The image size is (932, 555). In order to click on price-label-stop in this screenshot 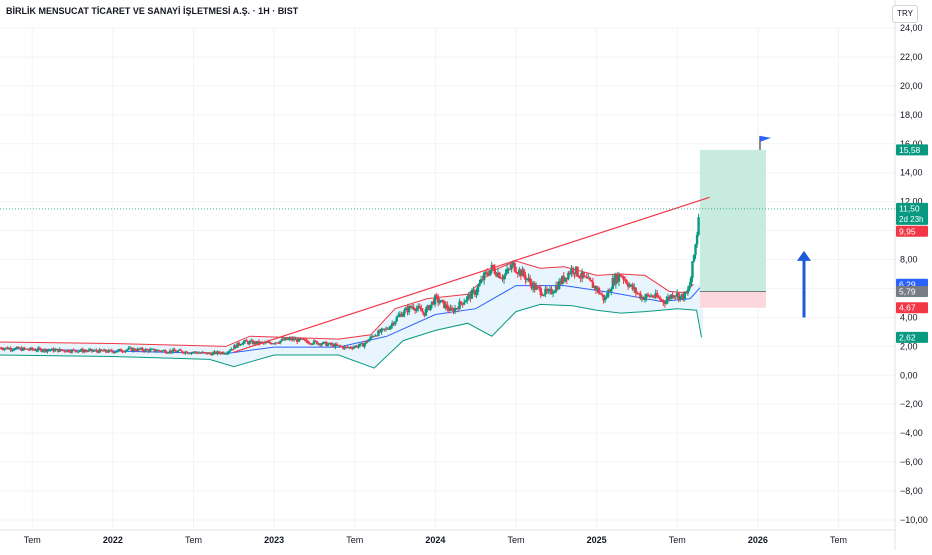, I will do `click(912, 308)`.